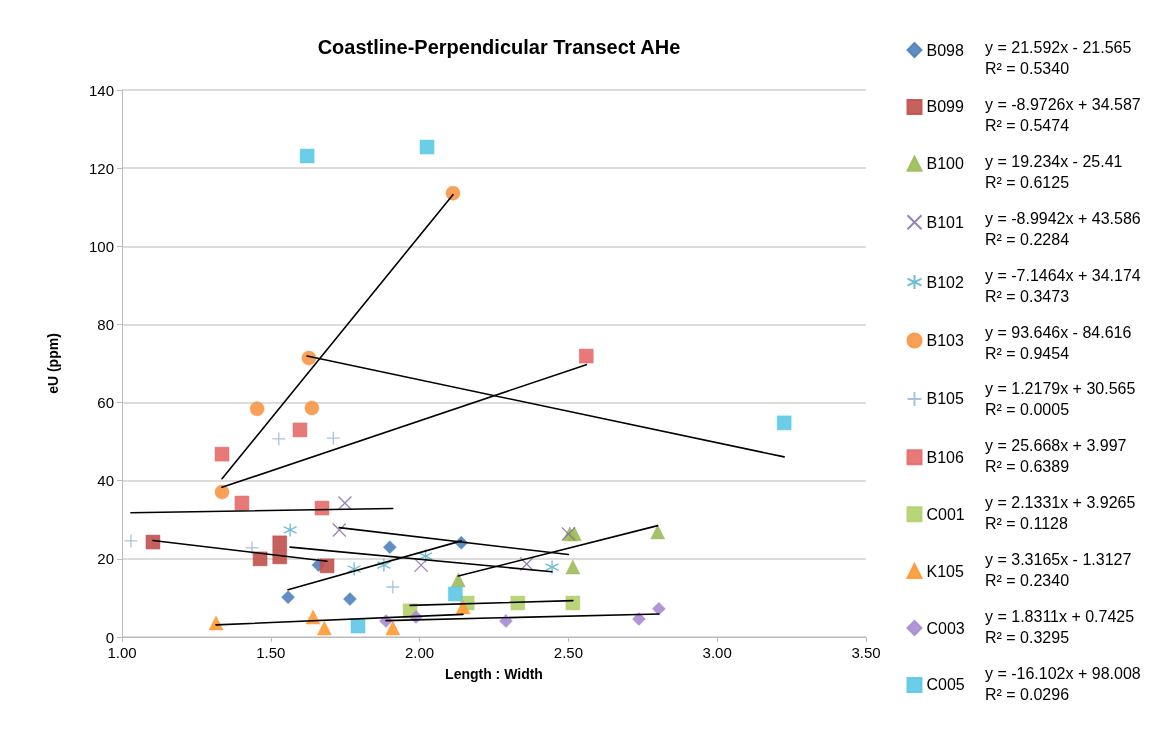  Describe the element at coordinates (866, 652) in the screenshot. I see `x-tick-label: 3.50` at that location.